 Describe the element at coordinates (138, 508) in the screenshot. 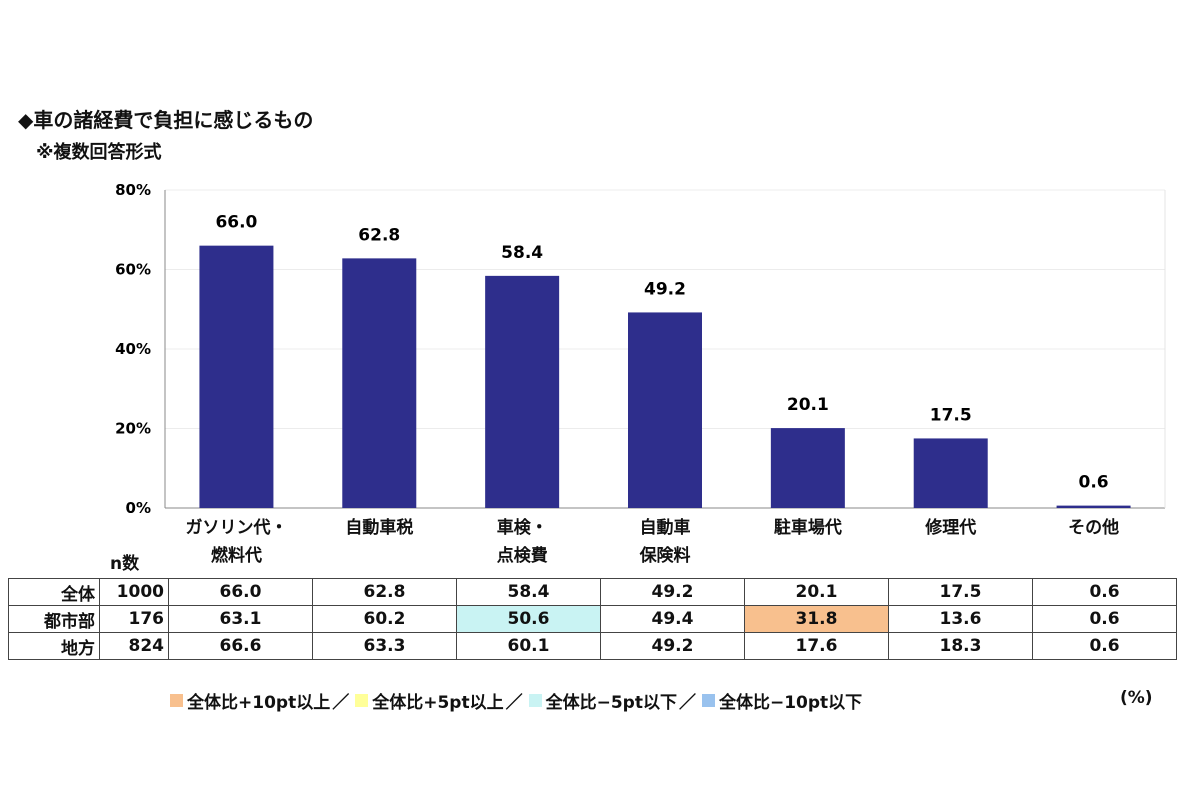

I see `y-tick-label: 0%` at that location.